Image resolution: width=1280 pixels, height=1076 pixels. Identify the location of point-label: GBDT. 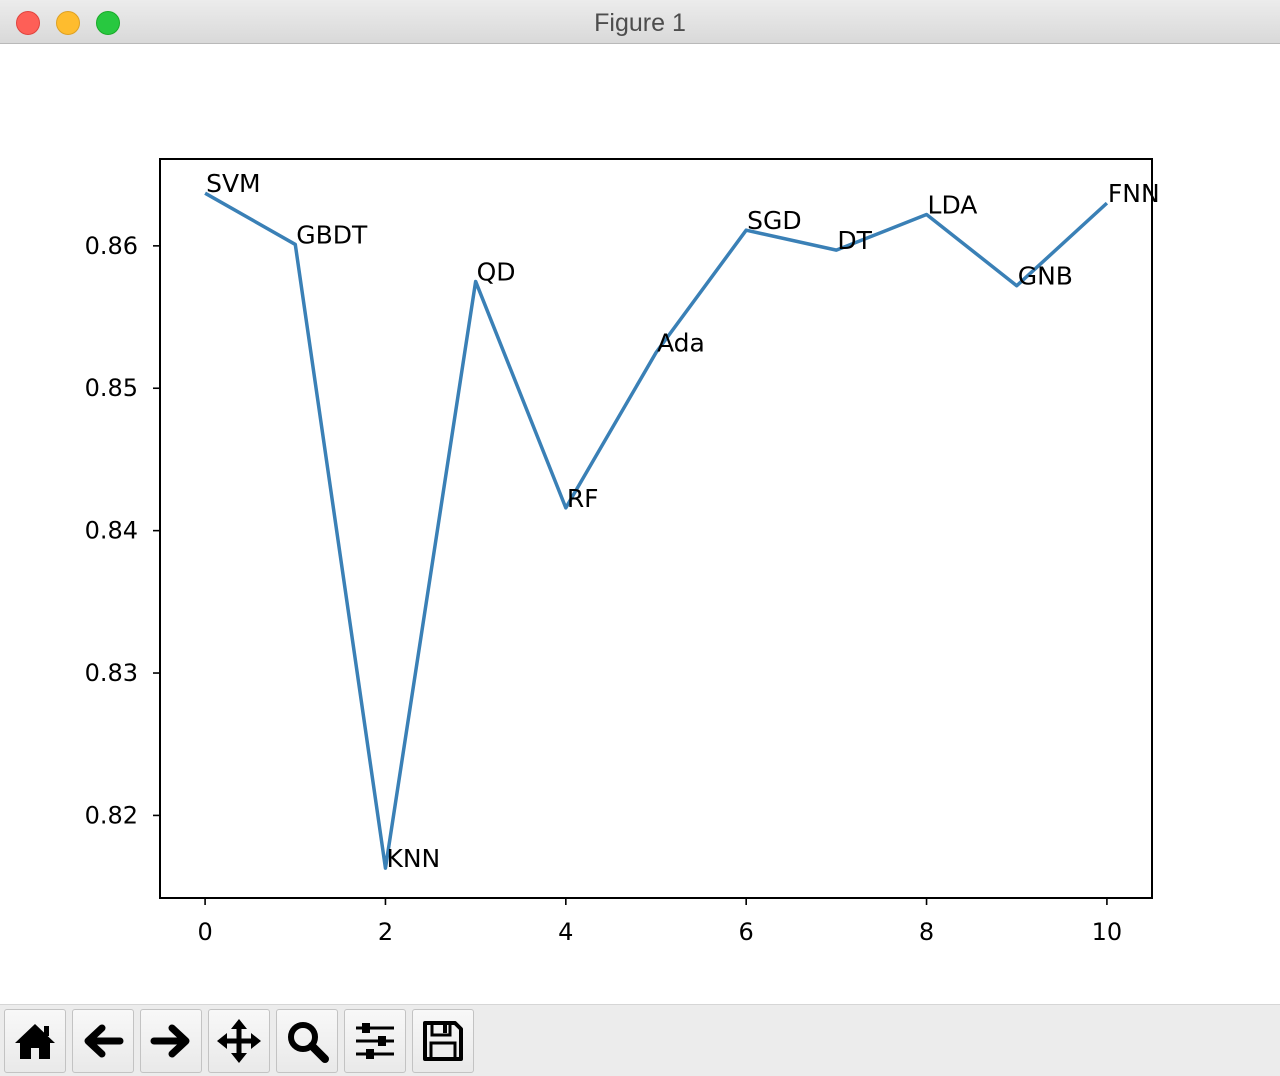
(332, 234).